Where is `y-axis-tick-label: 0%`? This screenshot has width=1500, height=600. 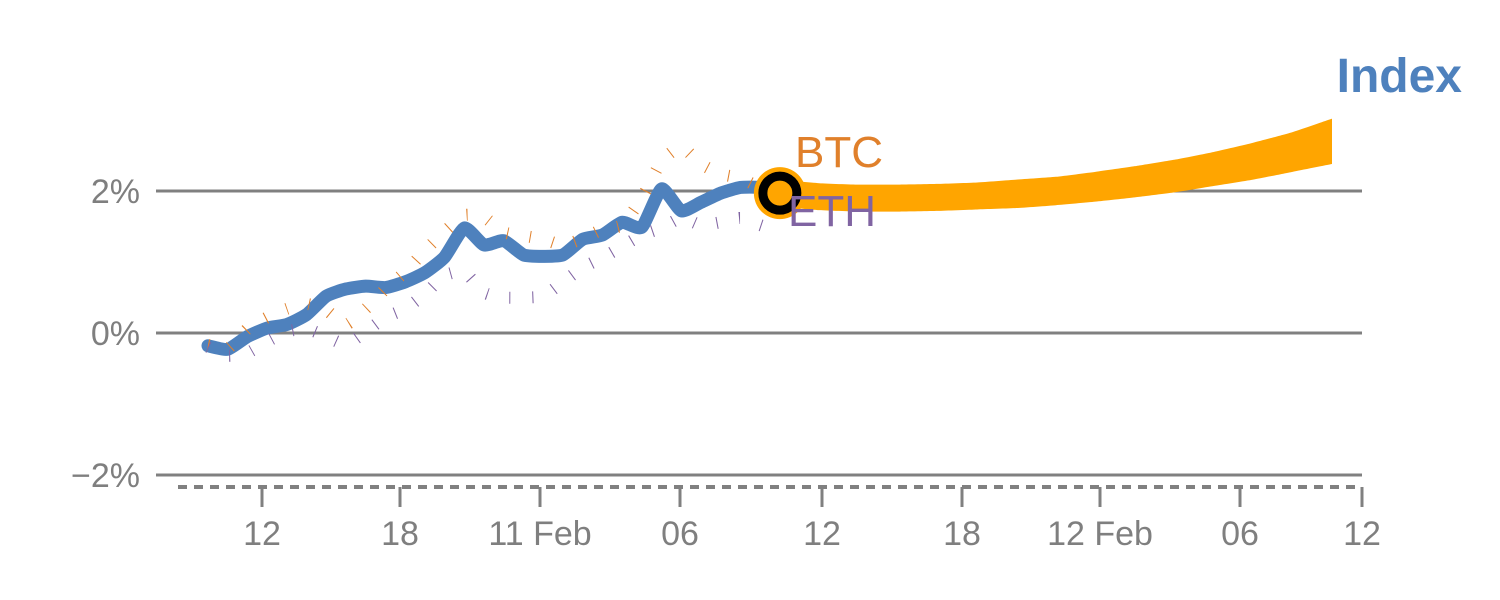
y-axis-tick-label: 0% is located at coordinates (115, 334).